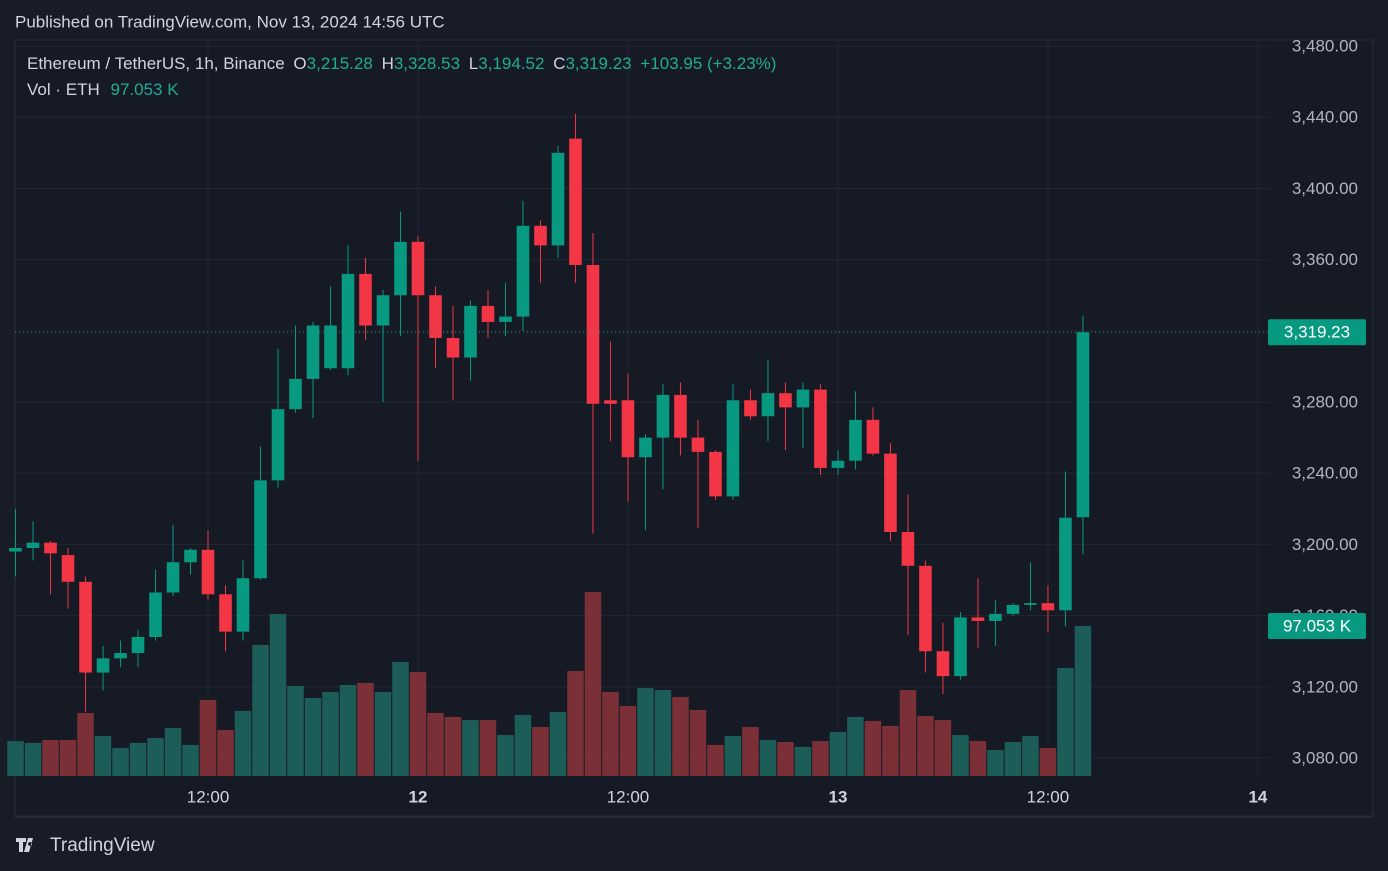 The height and width of the screenshot is (871, 1388). I want to click on y-tick-label: 3,200.00, so click(1325, 544).